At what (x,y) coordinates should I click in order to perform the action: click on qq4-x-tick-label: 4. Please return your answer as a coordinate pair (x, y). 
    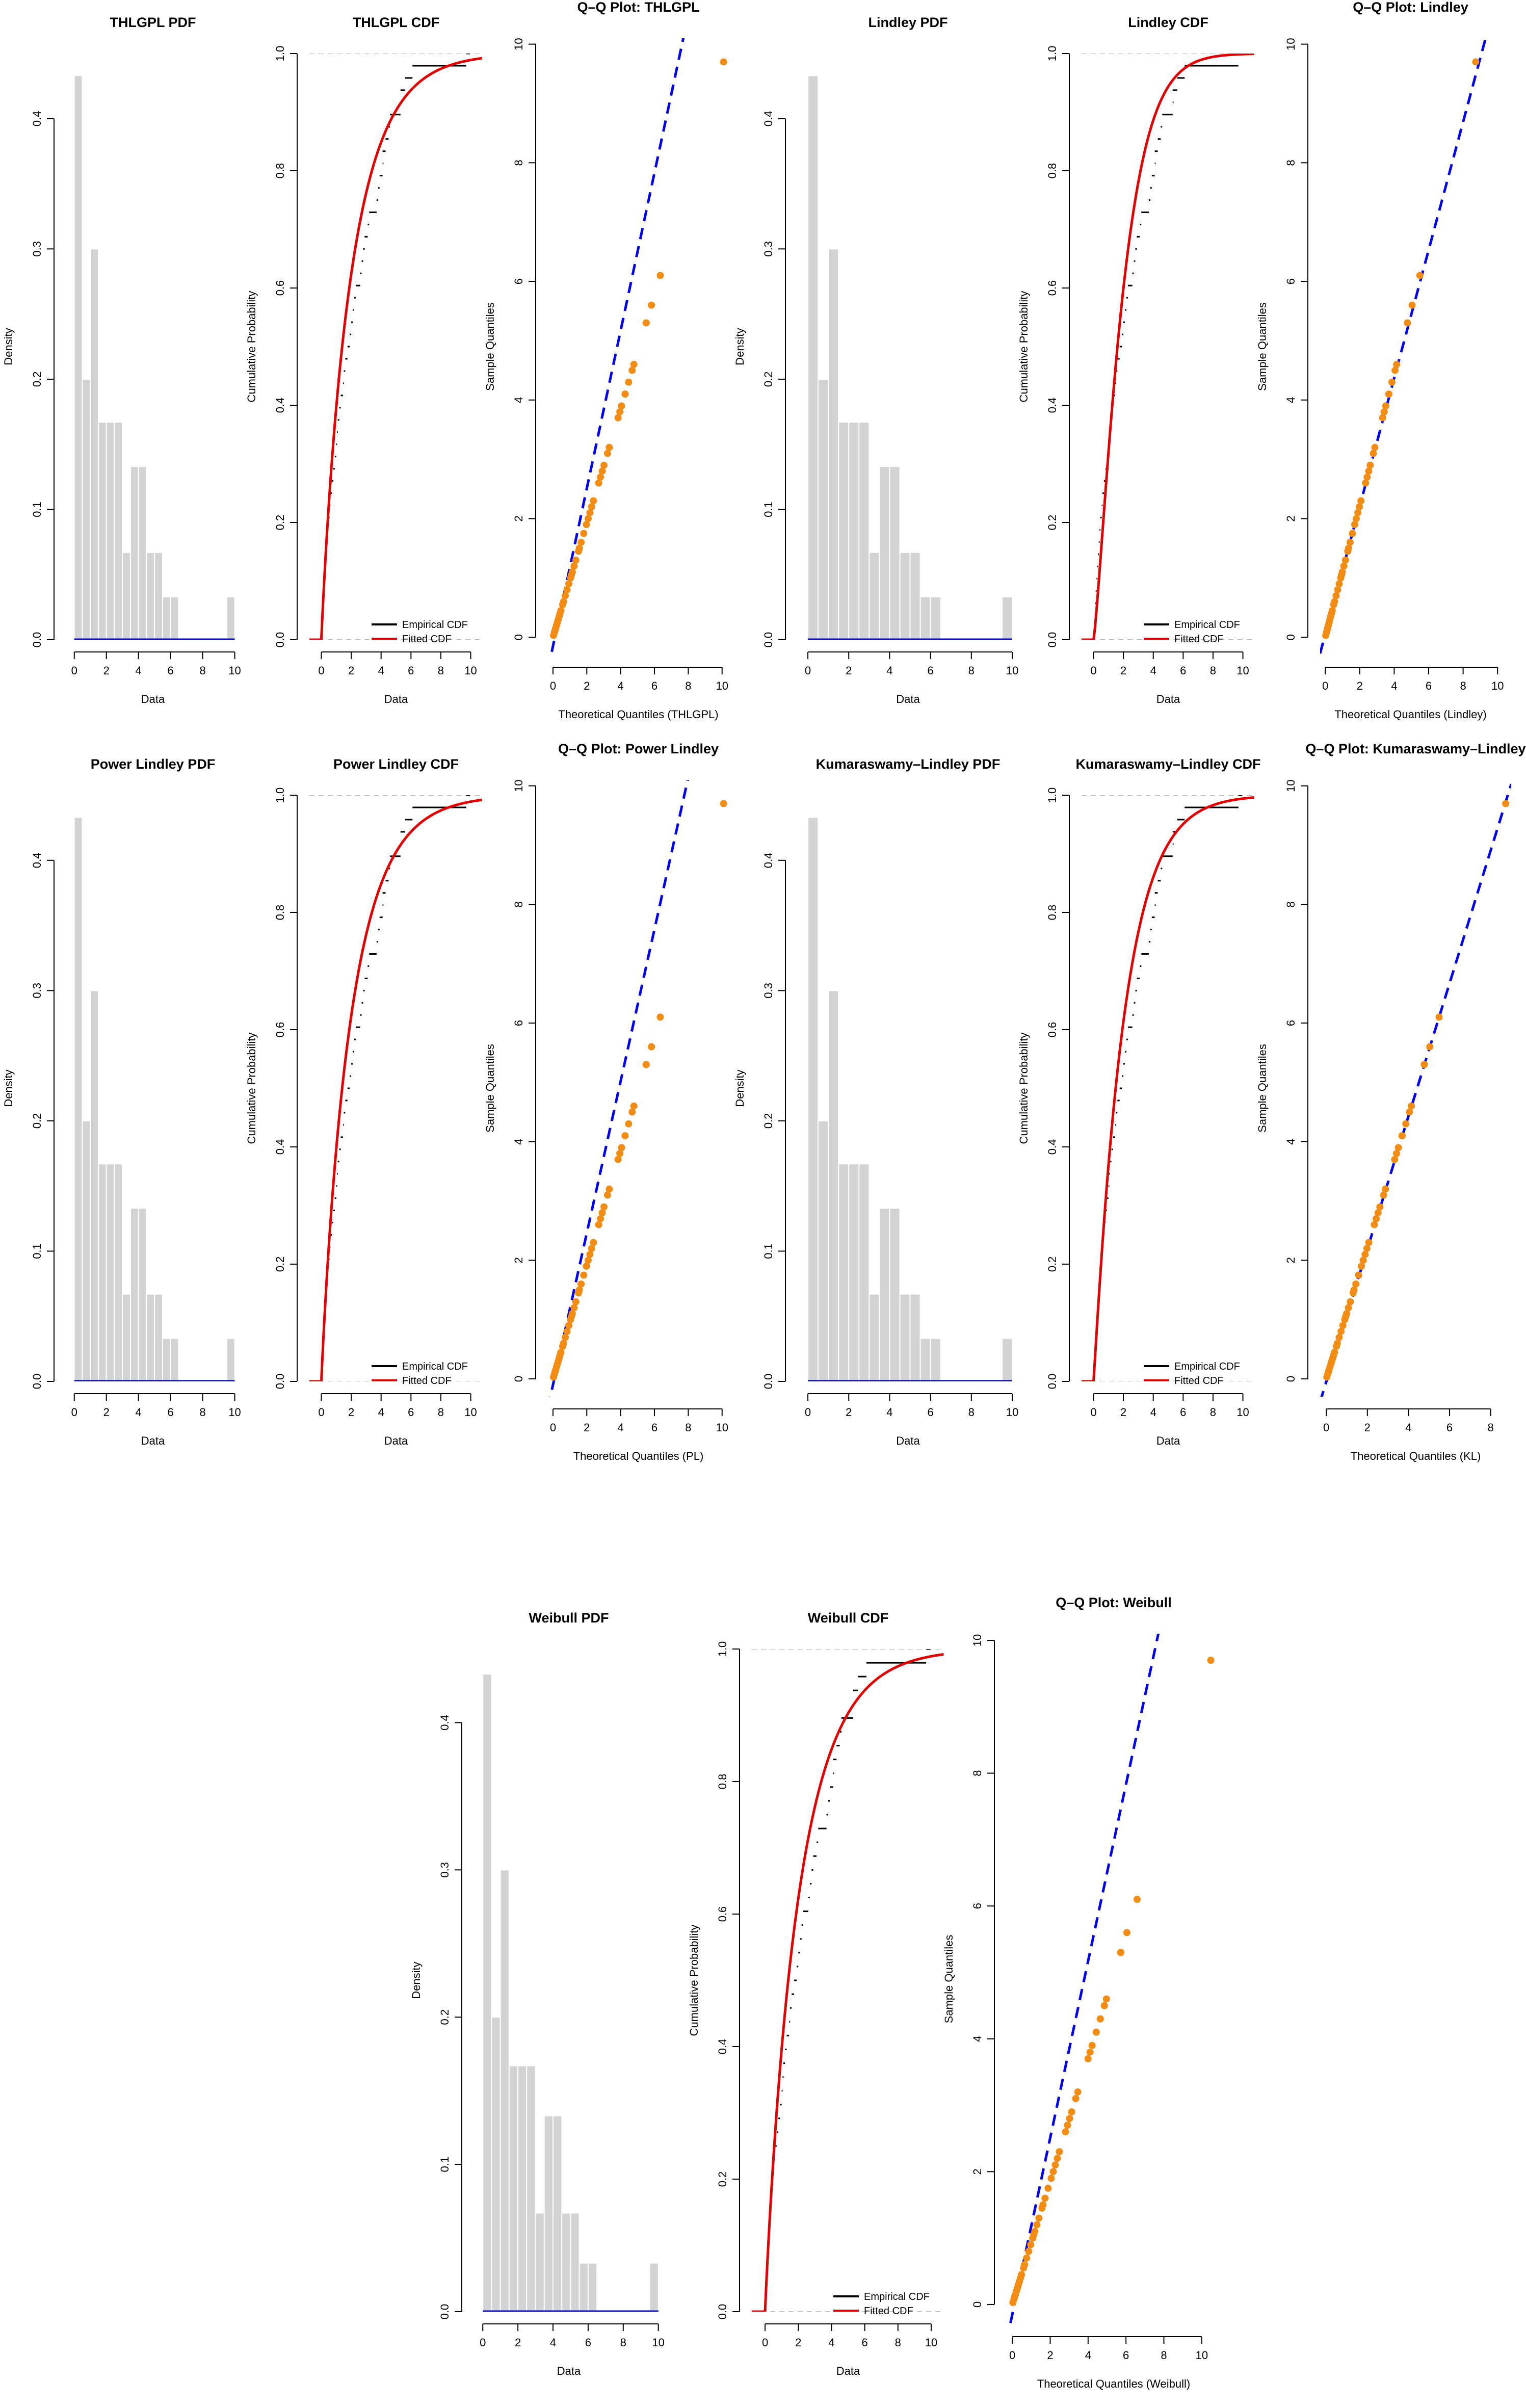
    Looking at the image, I should click on (1408, 1427).